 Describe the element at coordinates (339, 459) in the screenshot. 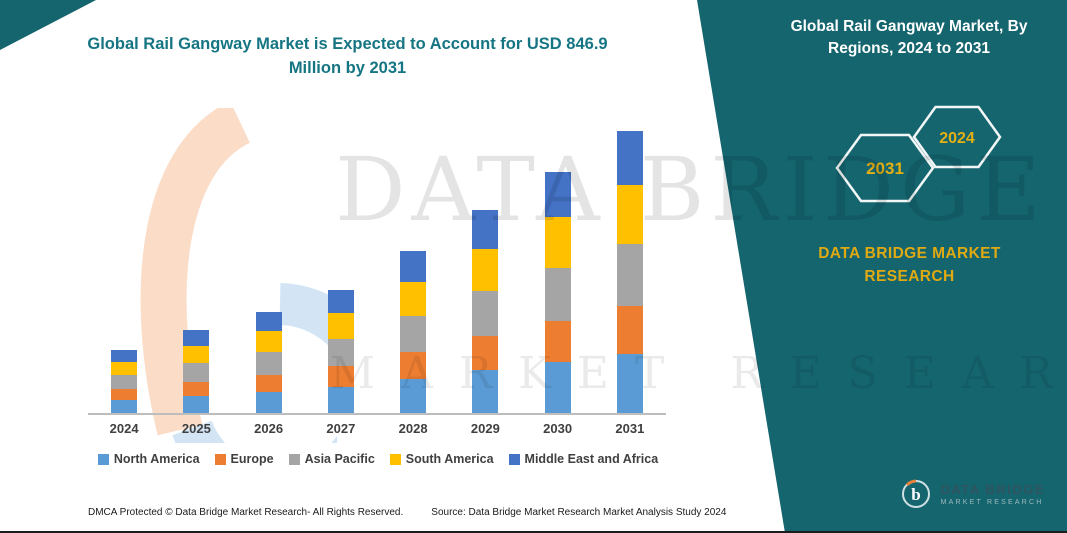

I see `legend-label: Asia Pacific` at that location.